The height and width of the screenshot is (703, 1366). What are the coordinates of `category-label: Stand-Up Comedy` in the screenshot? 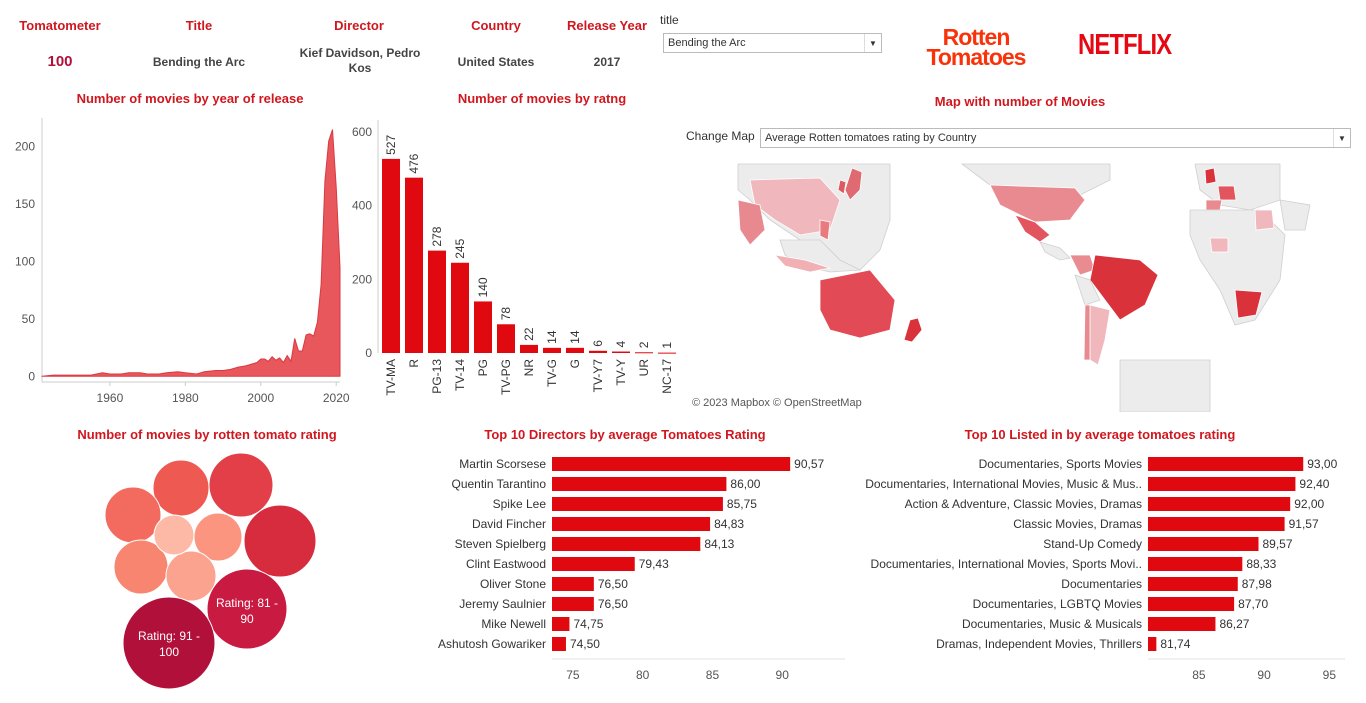 It's located at (1092, 544).